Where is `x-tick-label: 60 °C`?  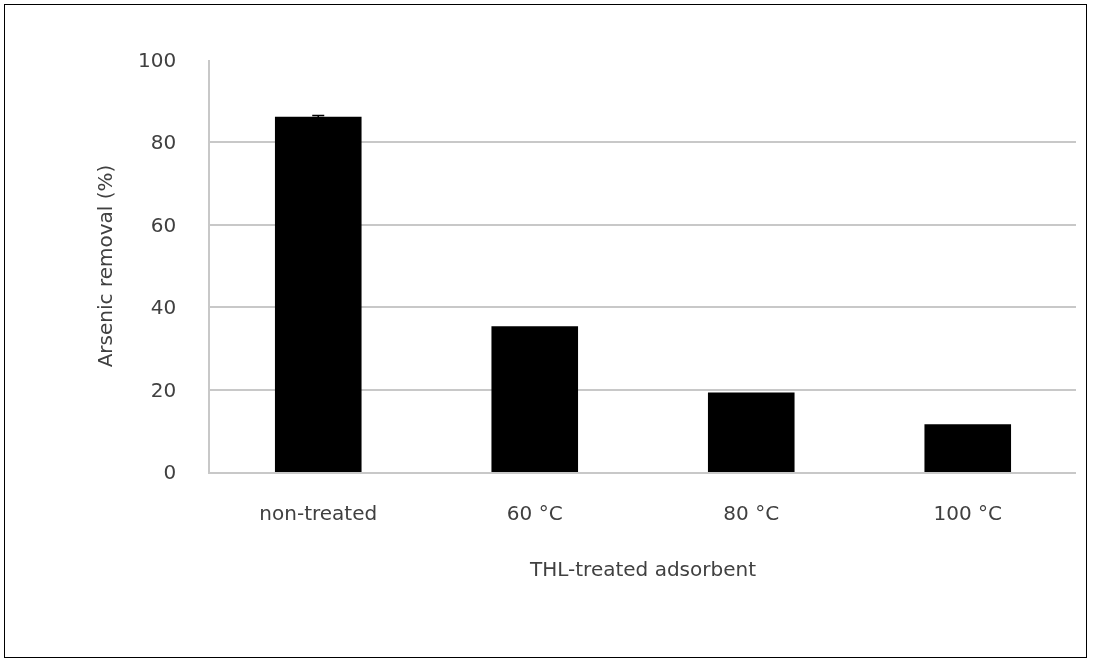
x-tick-label: 60 °C is located at coordinates (534, 512).